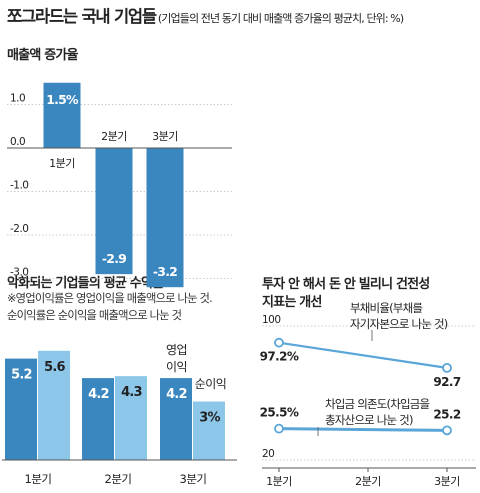 This screenshot has width=480, height=493. I want to click on chart1-data-label: 1.5%, so click(62, 99).